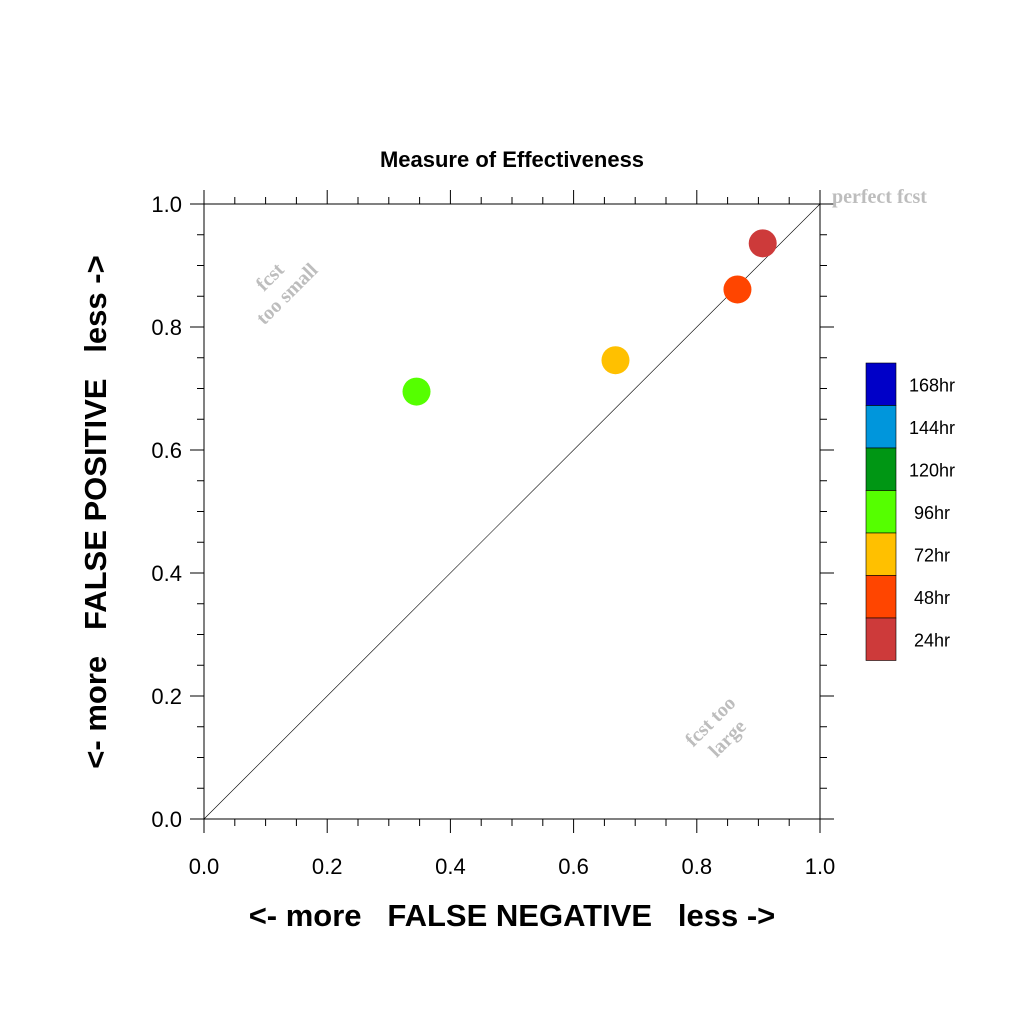 This screenshot has width=1024, height=1024. I want to click on y-tick-label: 0.6, so click(166, 450).